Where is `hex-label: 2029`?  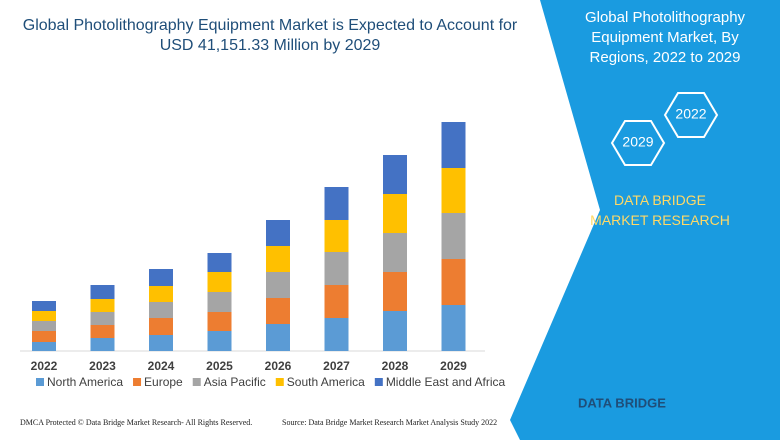 hex-label: 2029 is located at coordinates (637, 142).